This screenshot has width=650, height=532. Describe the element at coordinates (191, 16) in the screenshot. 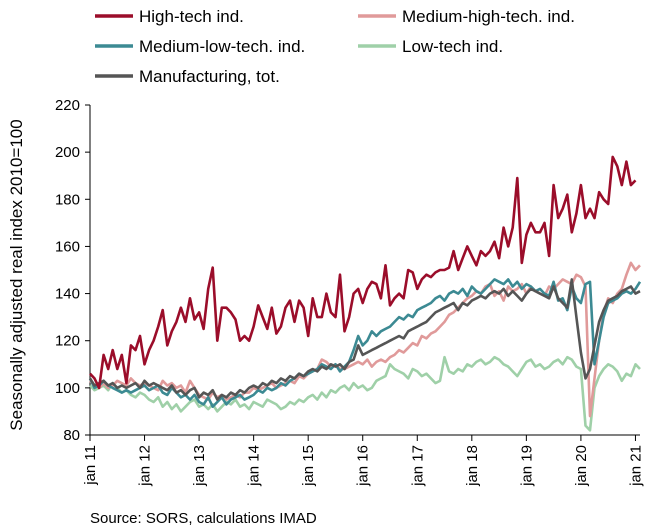

I see `legend-label-high: High-tech ind.` at that location.